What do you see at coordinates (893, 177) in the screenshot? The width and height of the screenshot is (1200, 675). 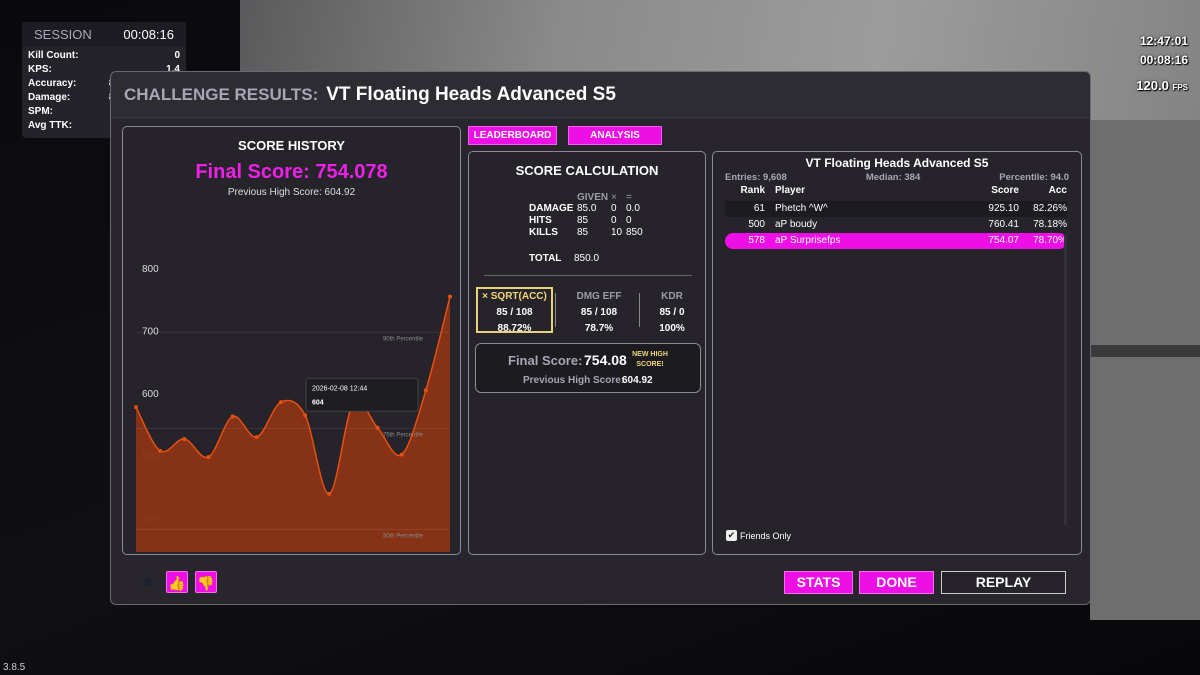 I see `median: Median: 384` at bounding box center [893, 177].